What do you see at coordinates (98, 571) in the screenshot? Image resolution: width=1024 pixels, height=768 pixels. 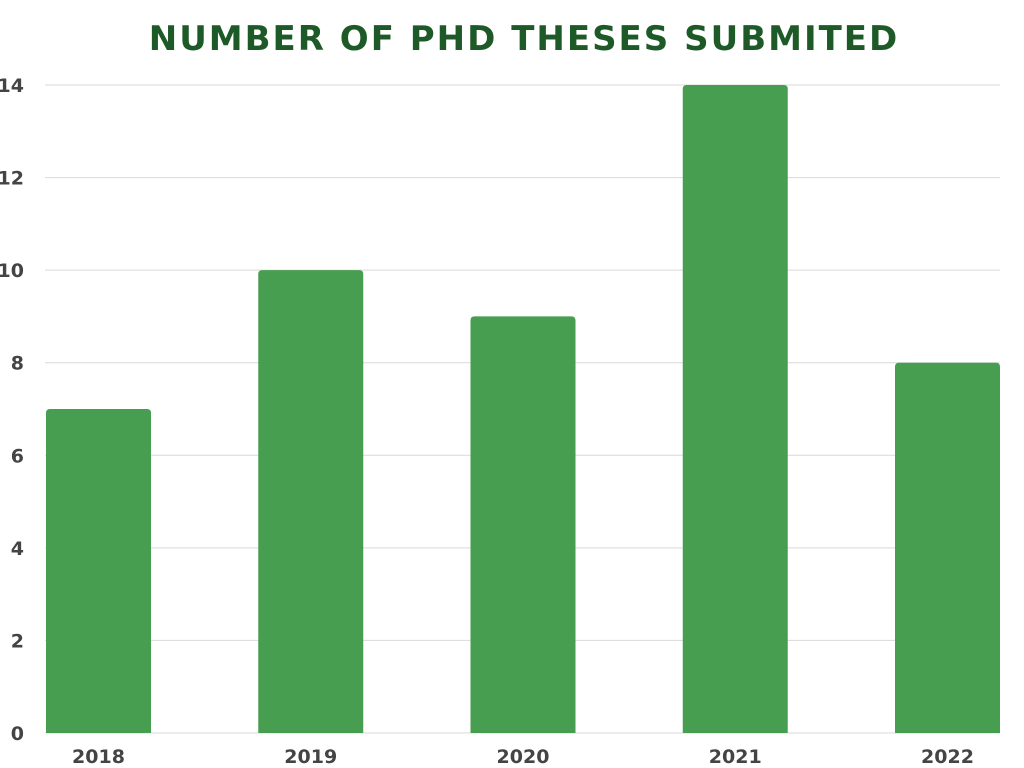 I see `bar-2018` at bounding box center [98, 571].